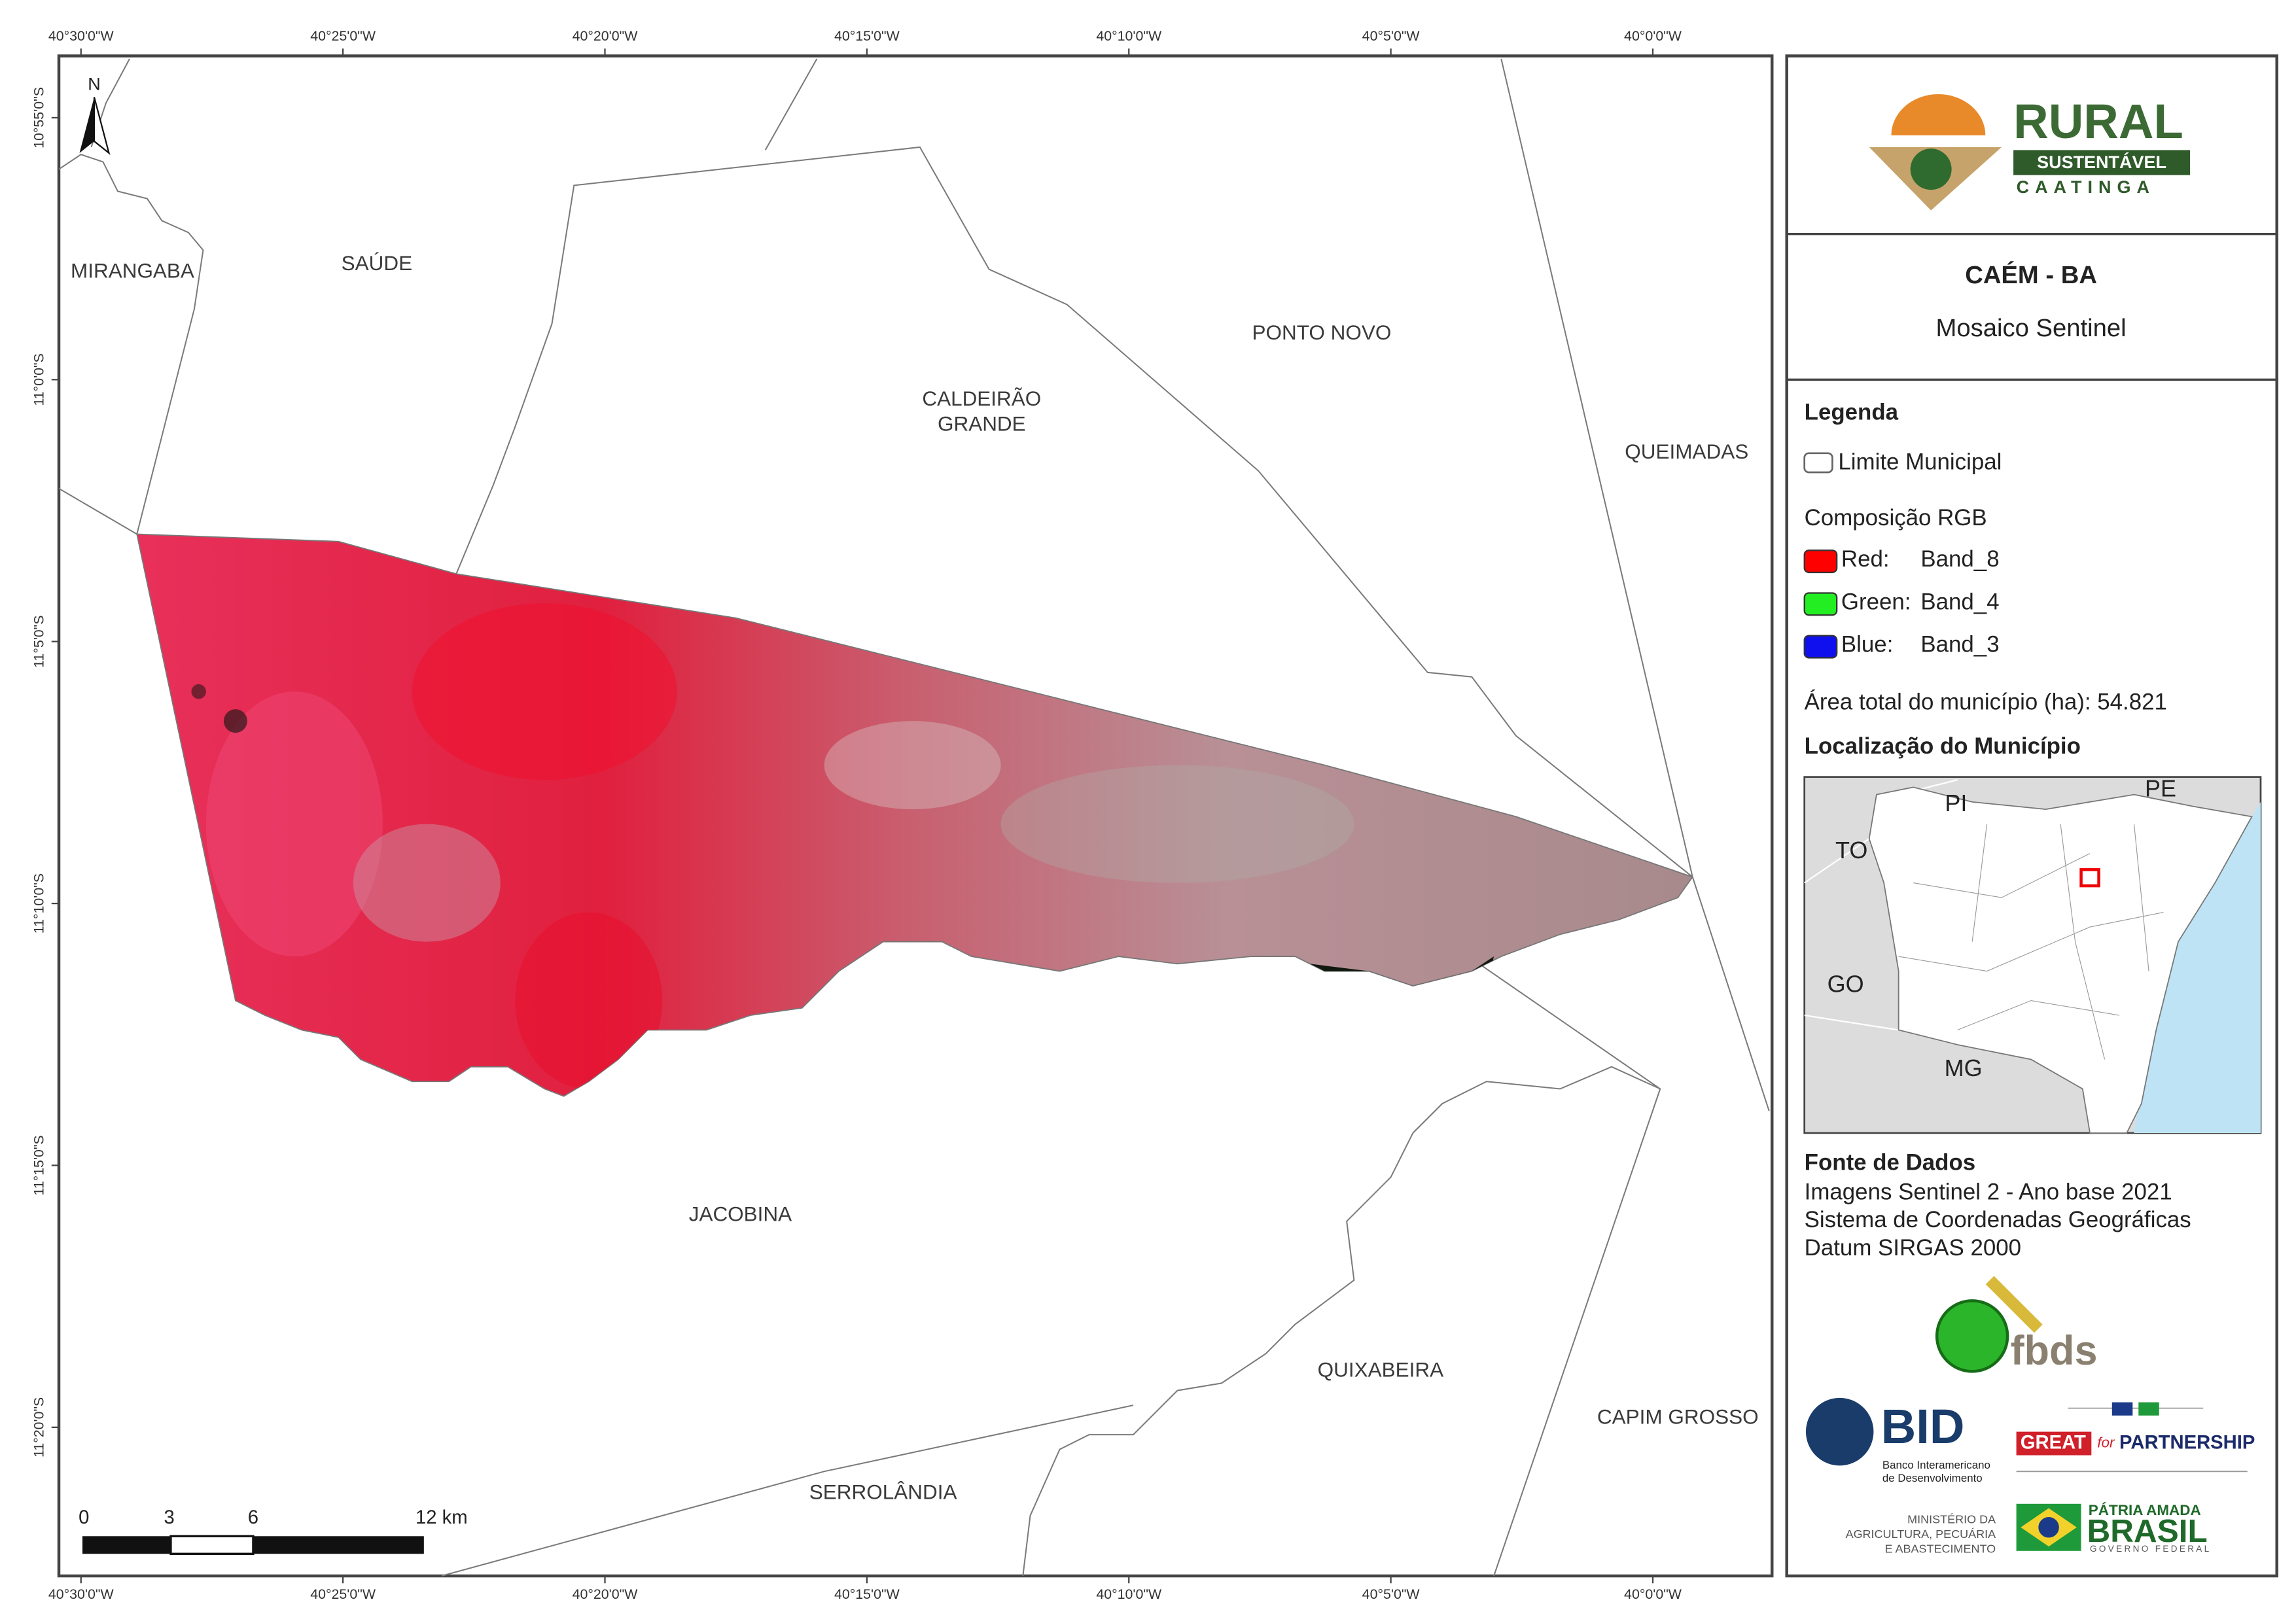 Image resolution: width=2296 pixels, height=1623 pixels. Describe the element at coordinates (883, 1491) in the screenshot. I see `municipality-label: SERROLÂNDIA` at that location.